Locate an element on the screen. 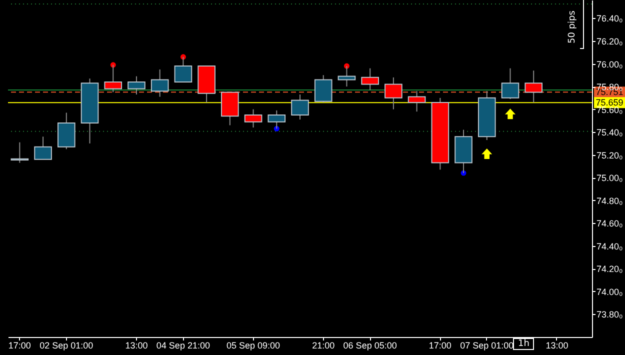 The height and width of the screenshot is (355, 625). x-tick-label: 21:00 is located at coordinates (323, 345).